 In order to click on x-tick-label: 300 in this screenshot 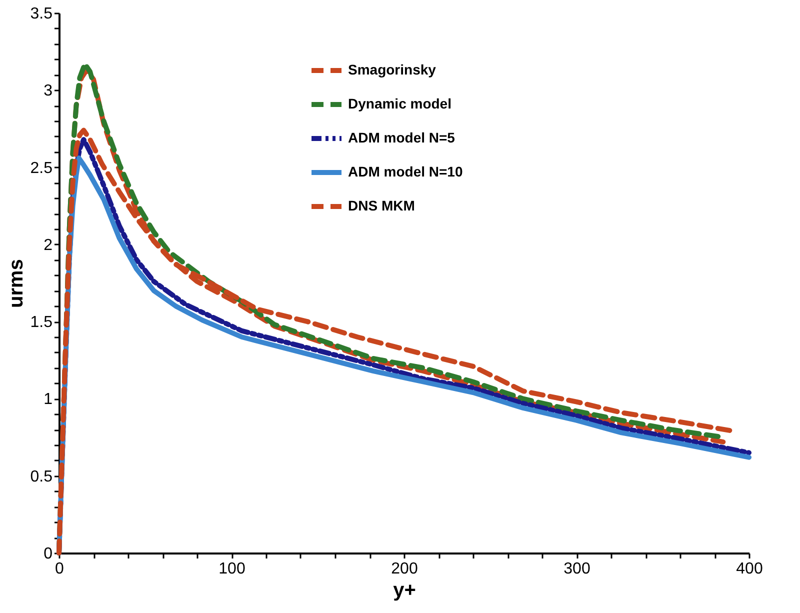, I will do `click(577, 569)`.